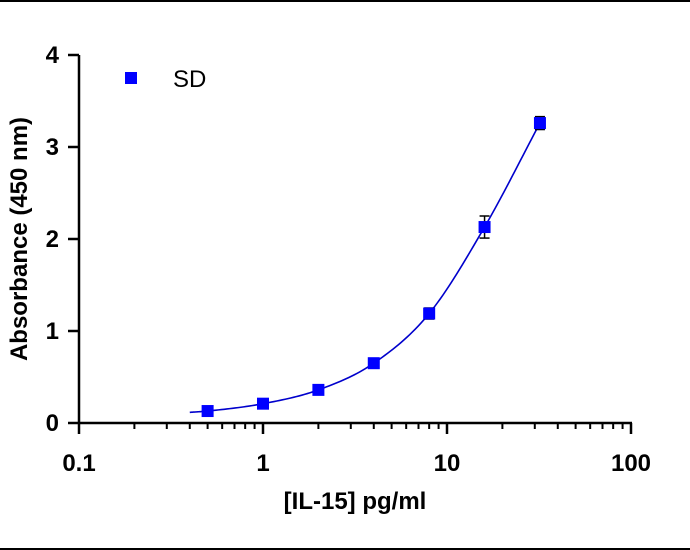  Describe the element at coordinates (356, 450) in the screenshot. I see `x-ticks: 0.1 1 10 100` at that location.